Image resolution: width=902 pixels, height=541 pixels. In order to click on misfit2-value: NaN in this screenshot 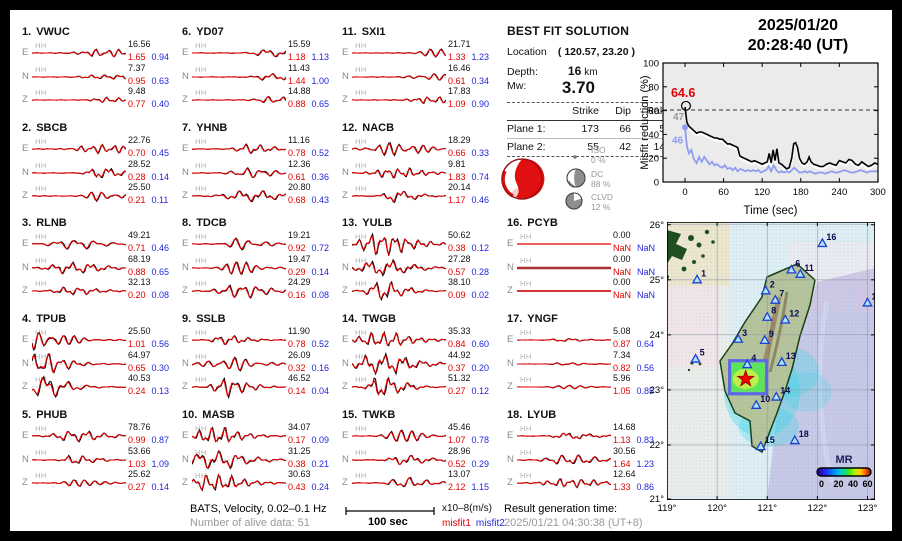, I will do `click(646, 295)`.